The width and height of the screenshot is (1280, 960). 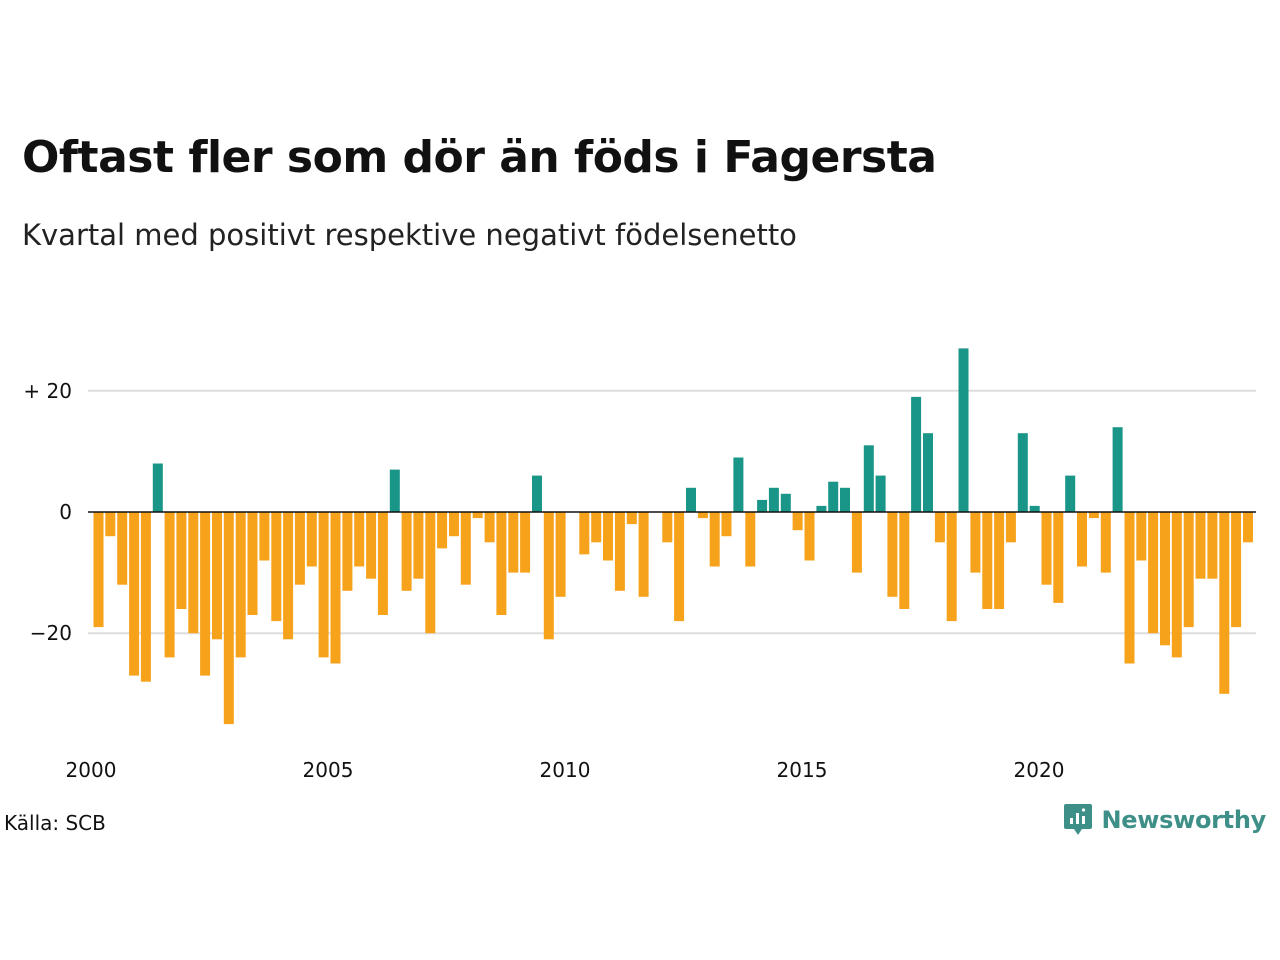 What do you see at coordinates (479, 157) in the screenshot?
I see `chart-title: Oftast fler som dör än föds i Fagersta` at bounding box center [479, 157].